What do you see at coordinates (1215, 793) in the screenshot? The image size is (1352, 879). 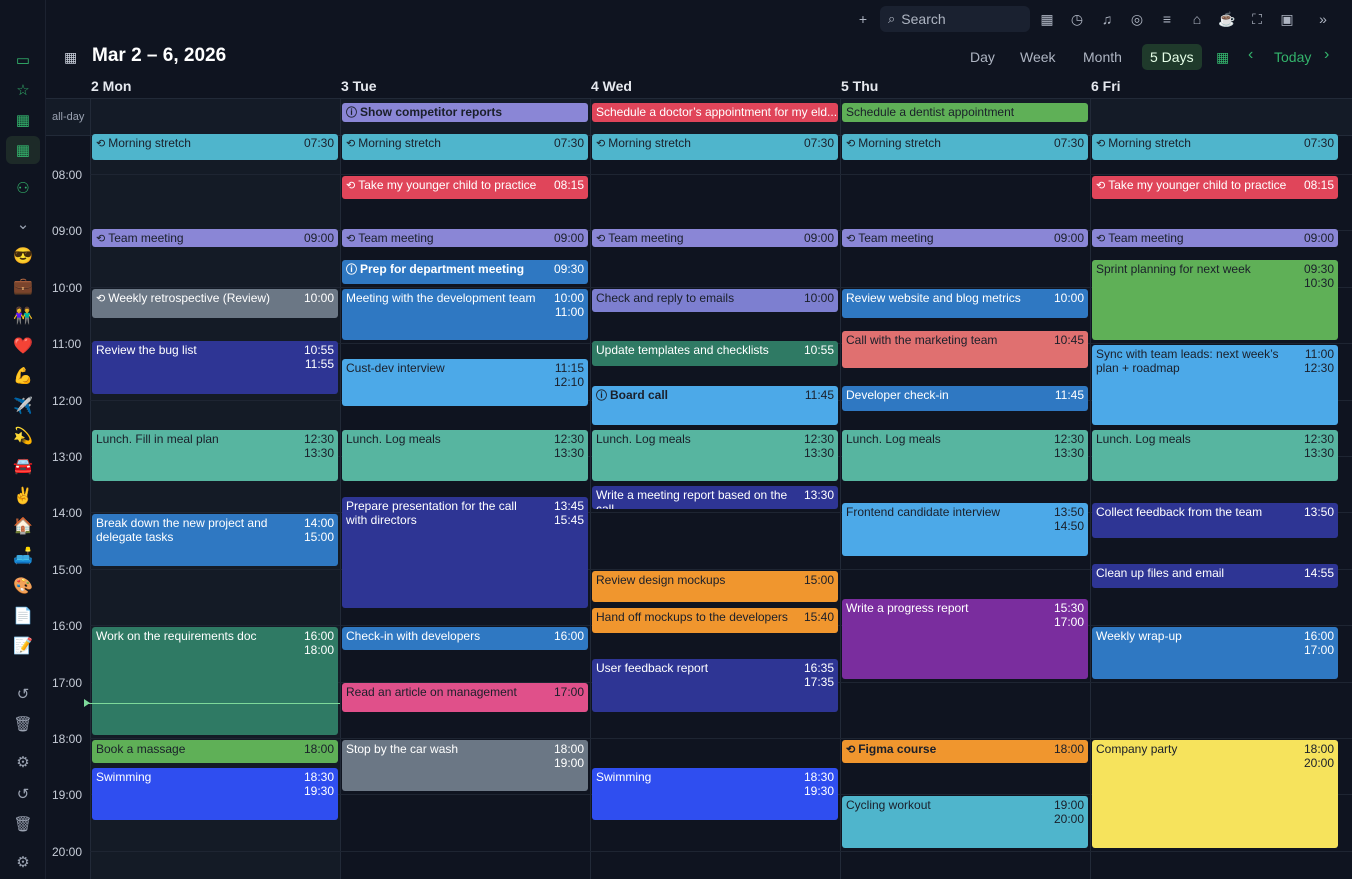 I see `calendar-event: Company party 18:00 20:00` at bounding box center [1215, 793].